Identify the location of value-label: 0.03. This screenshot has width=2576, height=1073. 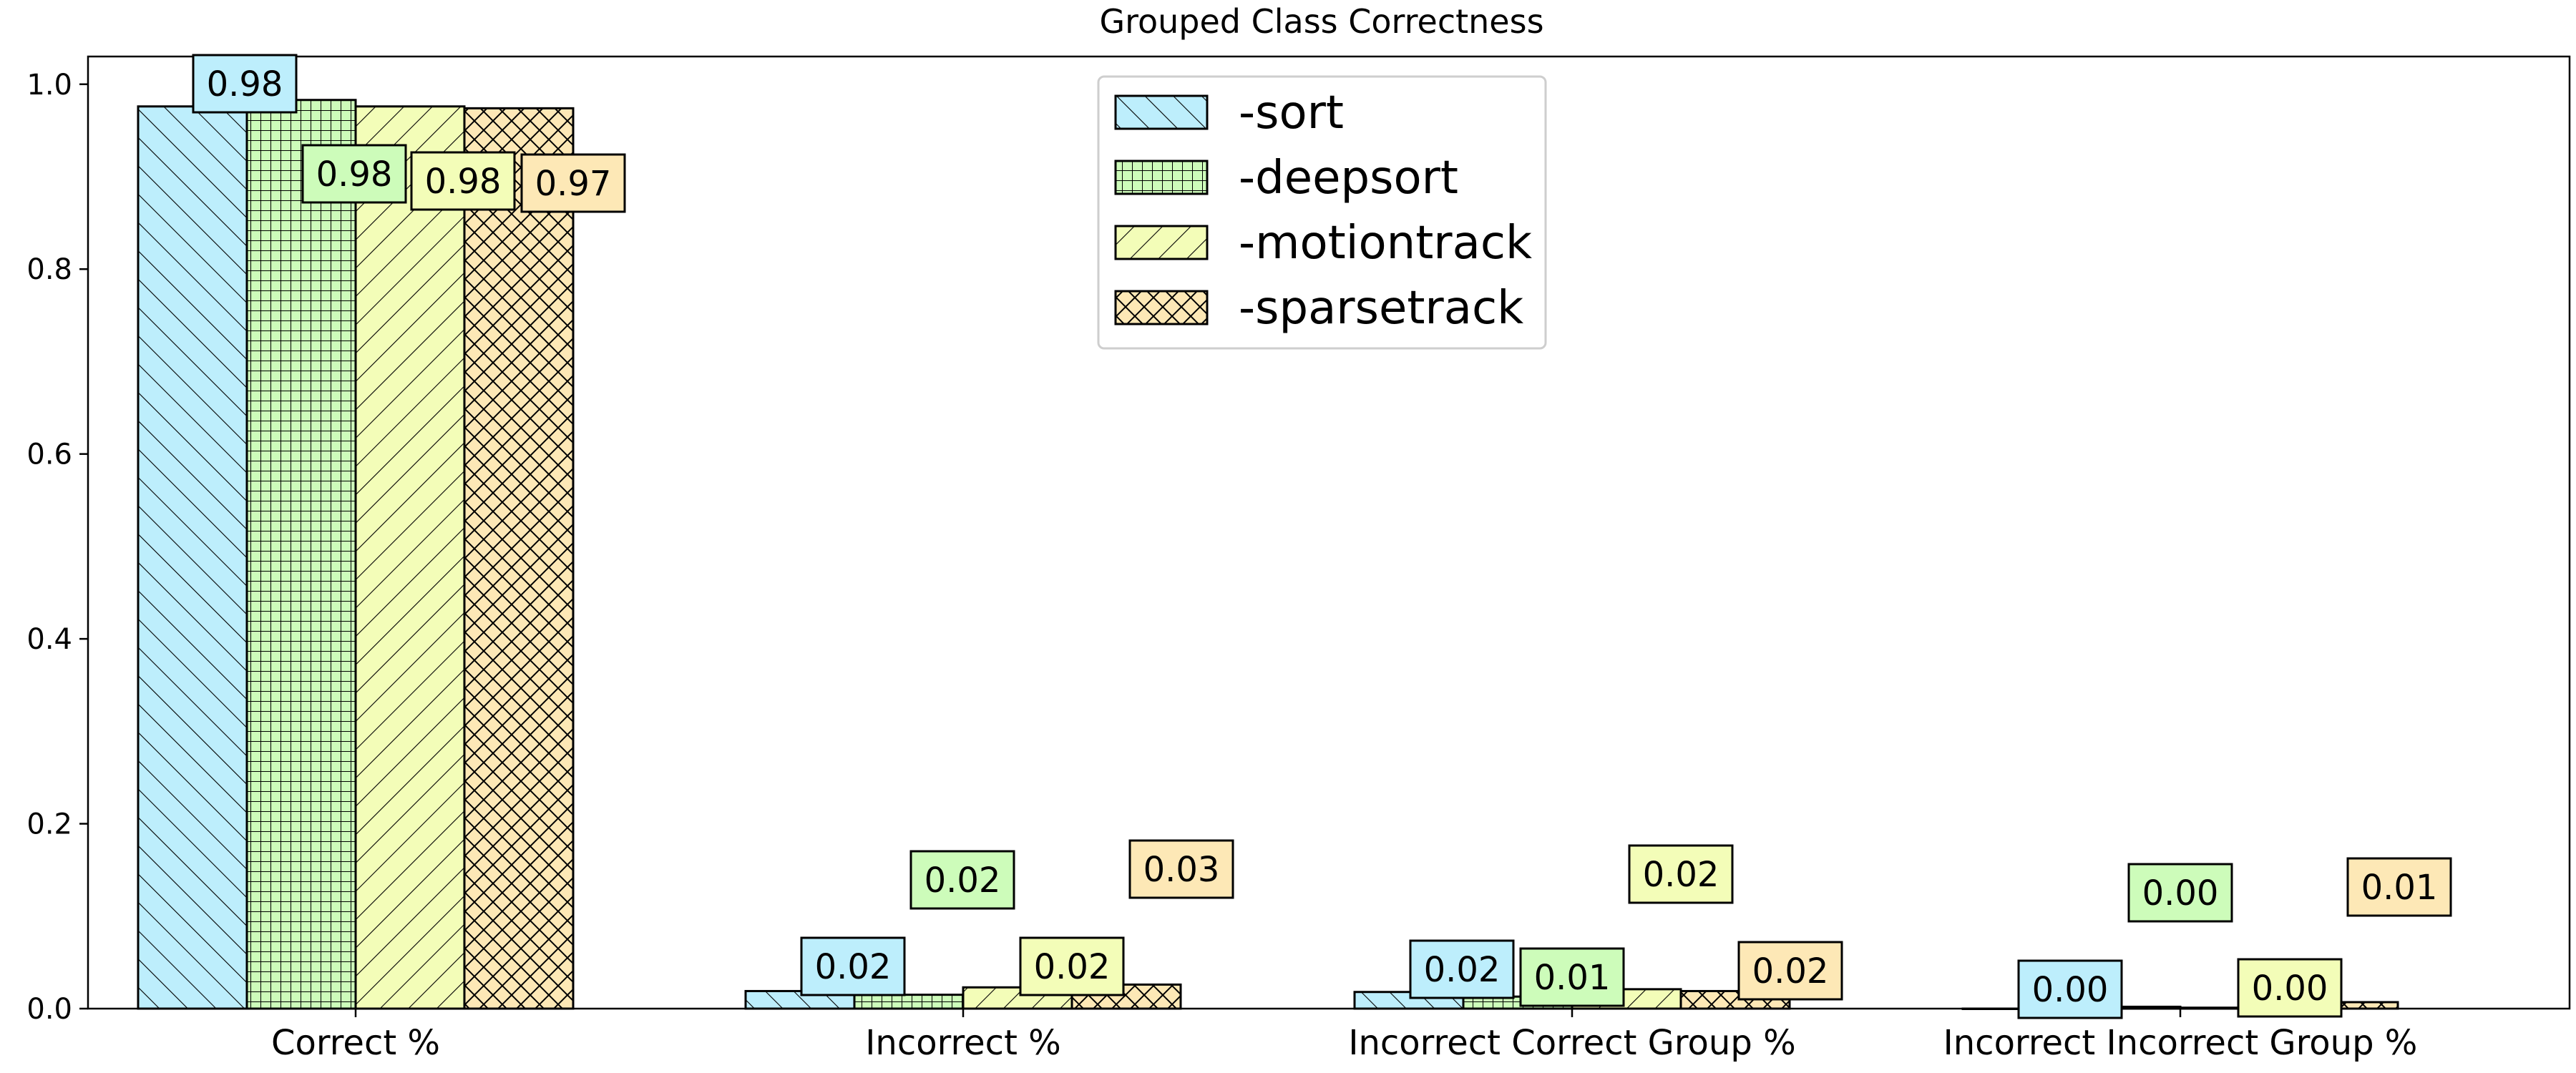
(1181, 870).